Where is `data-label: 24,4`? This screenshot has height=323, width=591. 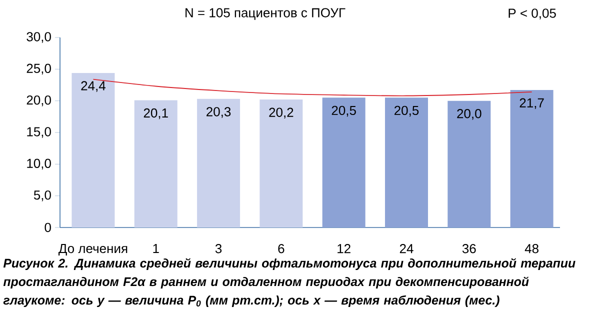
data-label: 24,4 is located at coordinates (93, 86).